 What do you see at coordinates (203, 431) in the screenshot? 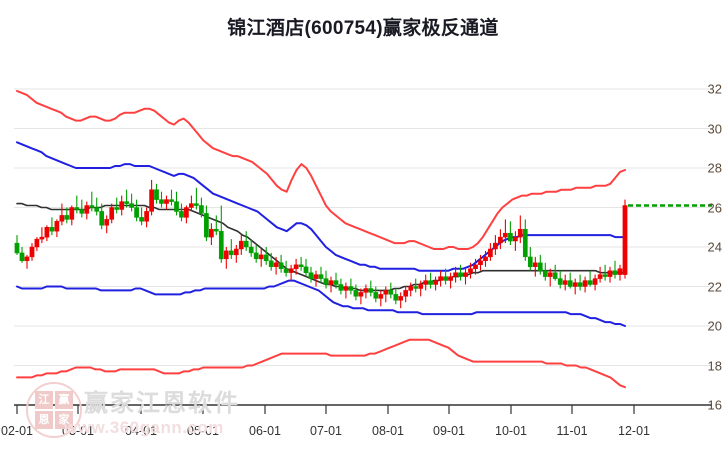
I see `x-axis-tick-05-01: 05-01` at bounding box center [203, 431].